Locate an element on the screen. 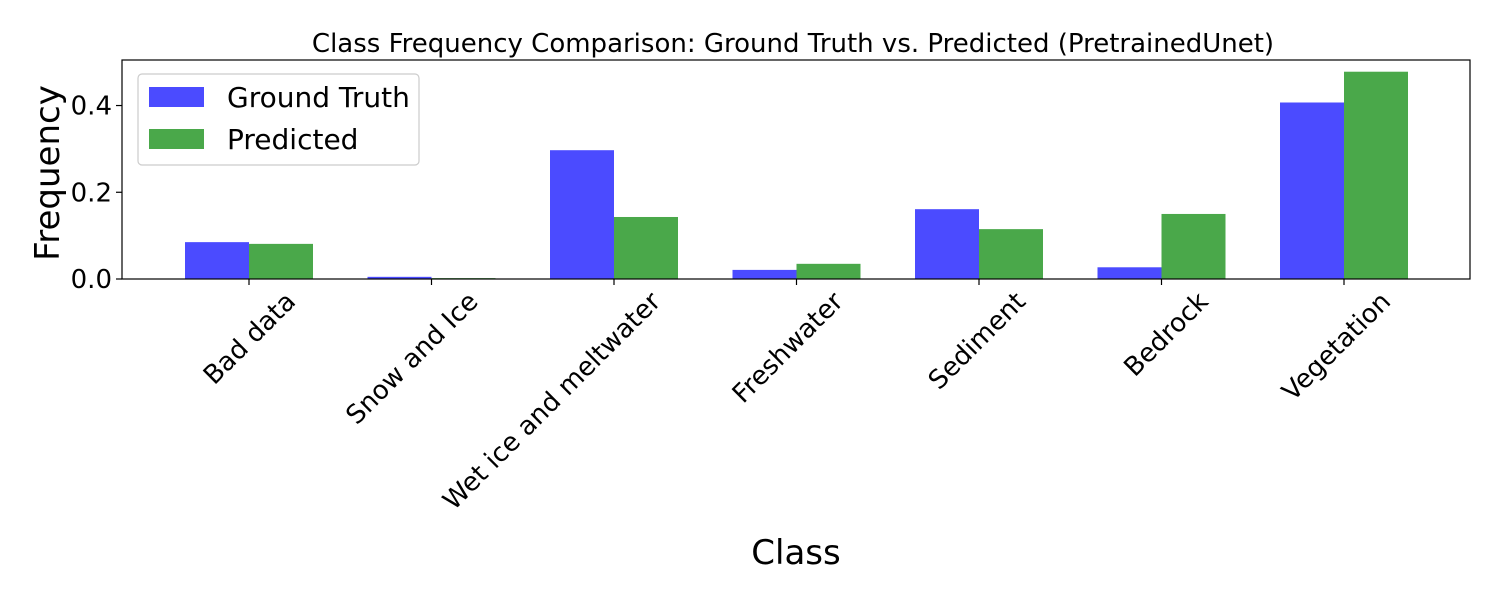 The height and width of the screenshot is (600, 1500). x-tick-label: Wet ice and meltwater is located at coordinates (553, 402).